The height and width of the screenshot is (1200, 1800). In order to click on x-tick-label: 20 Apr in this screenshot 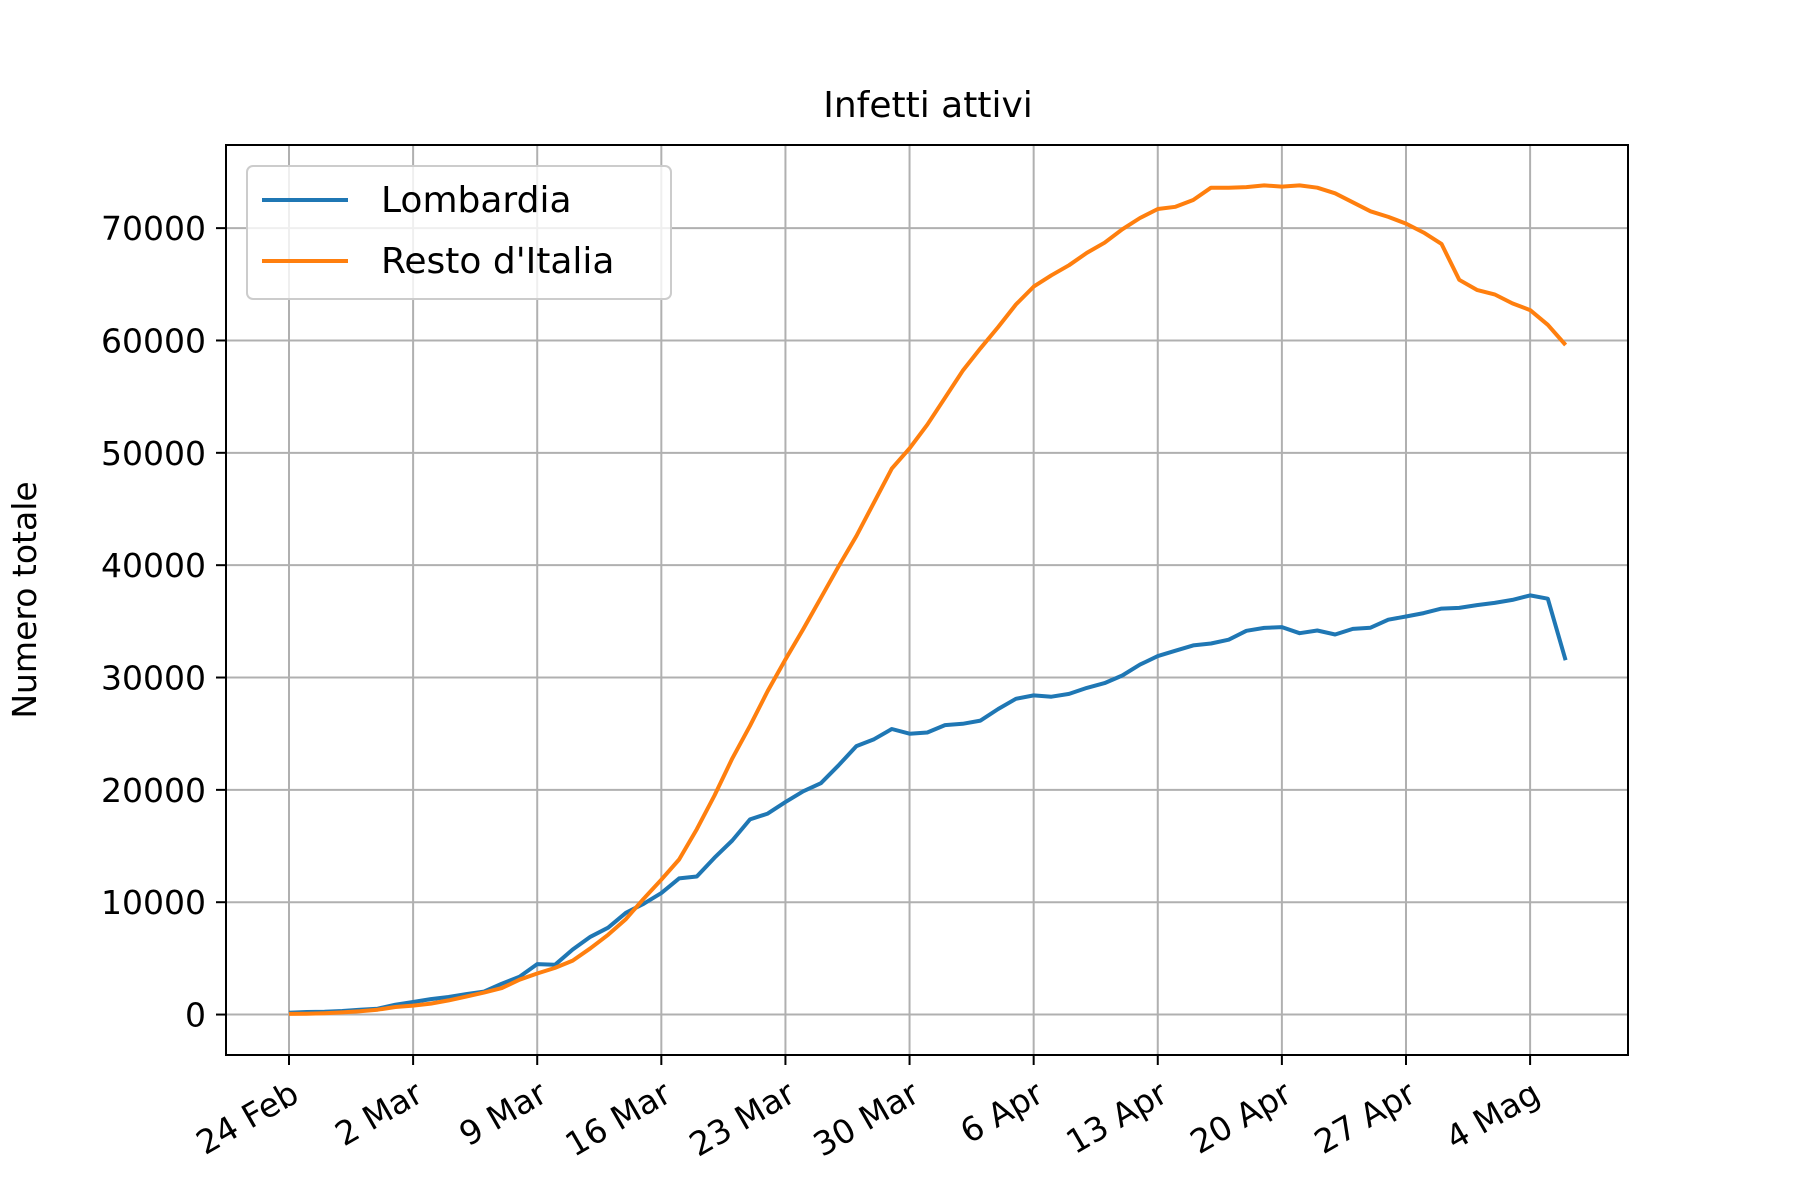, I will do `click(1240, 1117)`.